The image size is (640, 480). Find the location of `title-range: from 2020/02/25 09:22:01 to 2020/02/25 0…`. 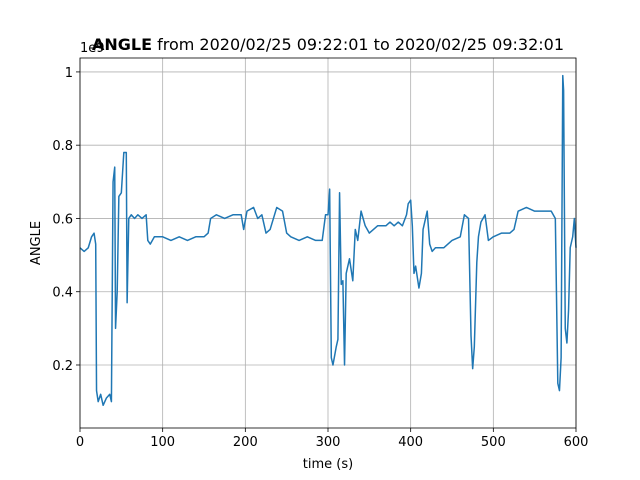

title-range: from 2020/02/25 09:22:01 to 2020/02/25 0… is located at coordinates (360, 44).